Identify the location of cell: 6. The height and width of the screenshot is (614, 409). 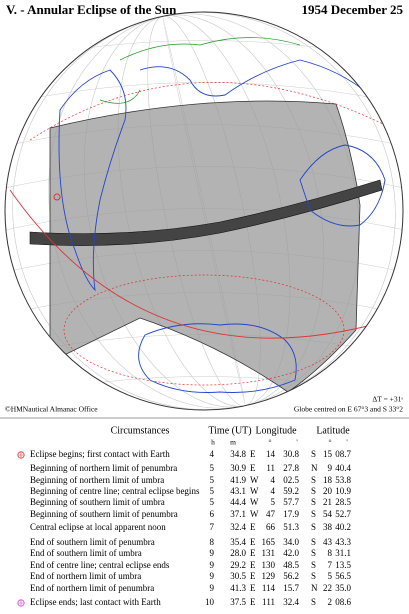
(212, 514).